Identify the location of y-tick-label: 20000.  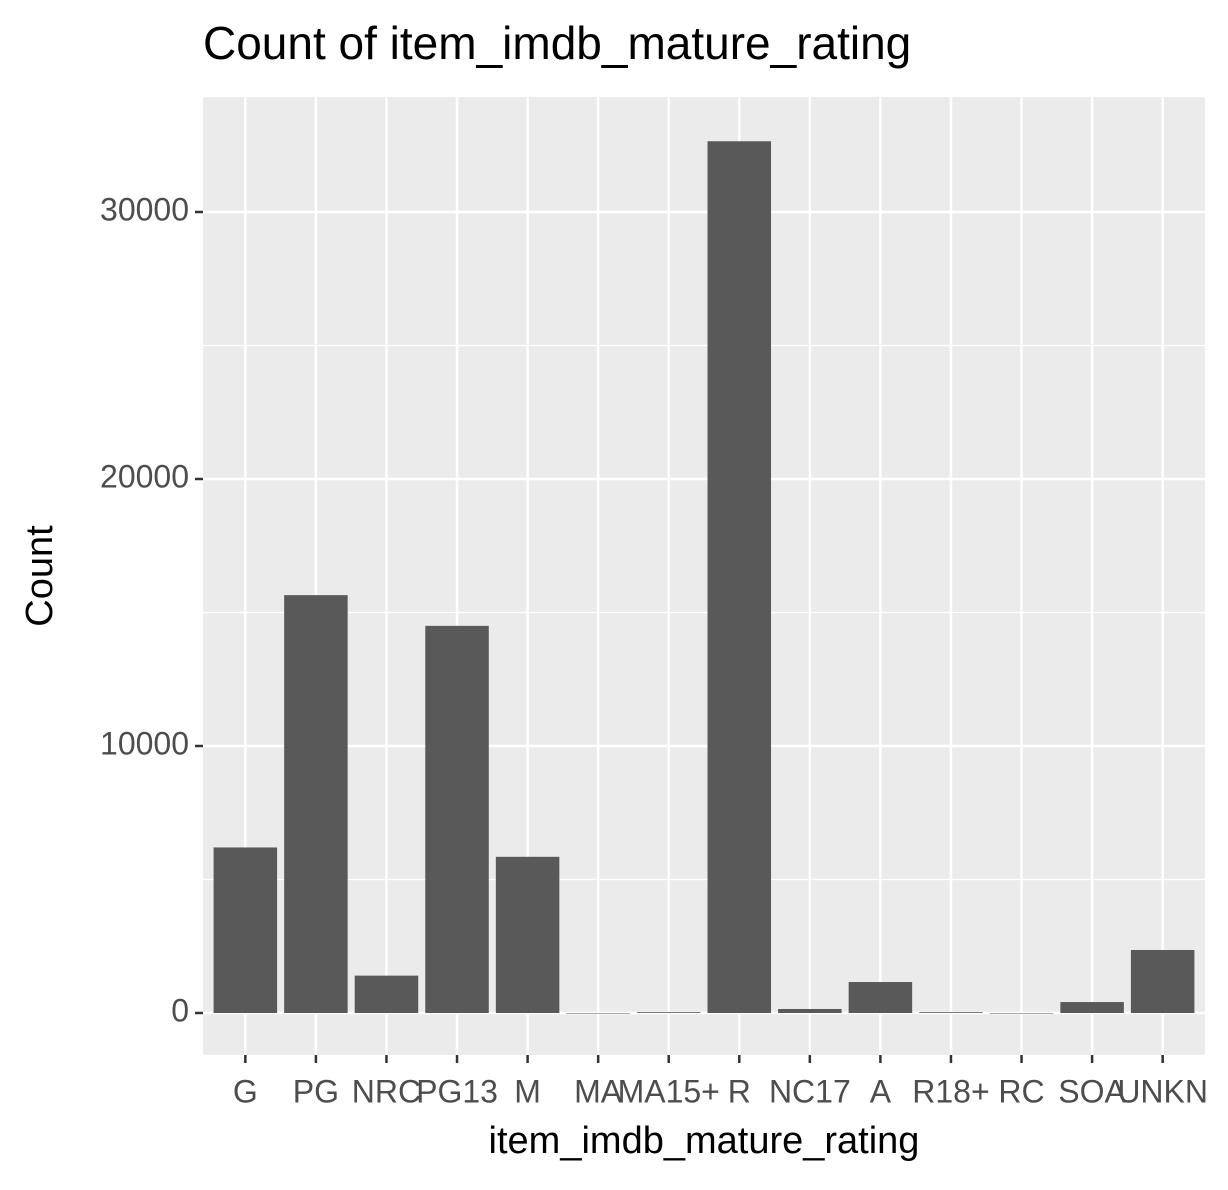
(144, 476).